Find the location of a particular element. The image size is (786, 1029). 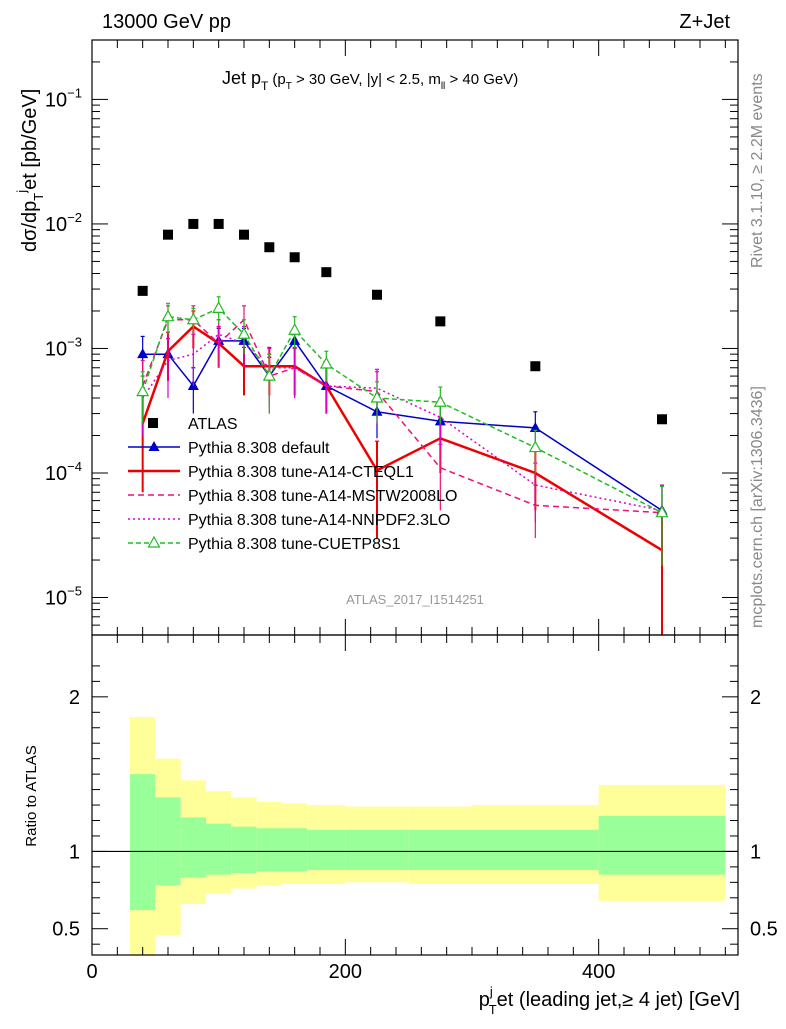

ratio-y-tick-label-left-2: 2 is located at coordinates (74, 698).